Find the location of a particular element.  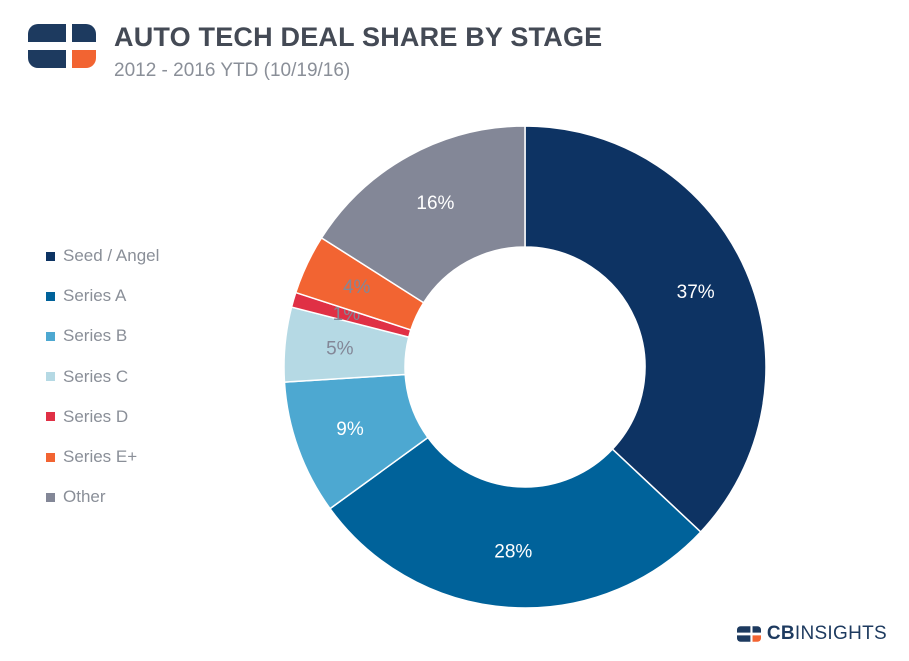

chart-subtitle: 2012 - 2016 YTD (10/19/16) is located at coordinates (232, 70).